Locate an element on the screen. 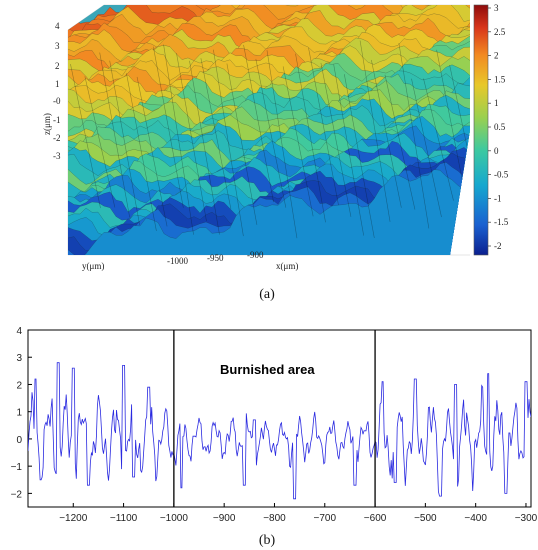 This screenshot has height=550, width=538. colorbar-tick-label: 3 is located at coordinates (496, 8).